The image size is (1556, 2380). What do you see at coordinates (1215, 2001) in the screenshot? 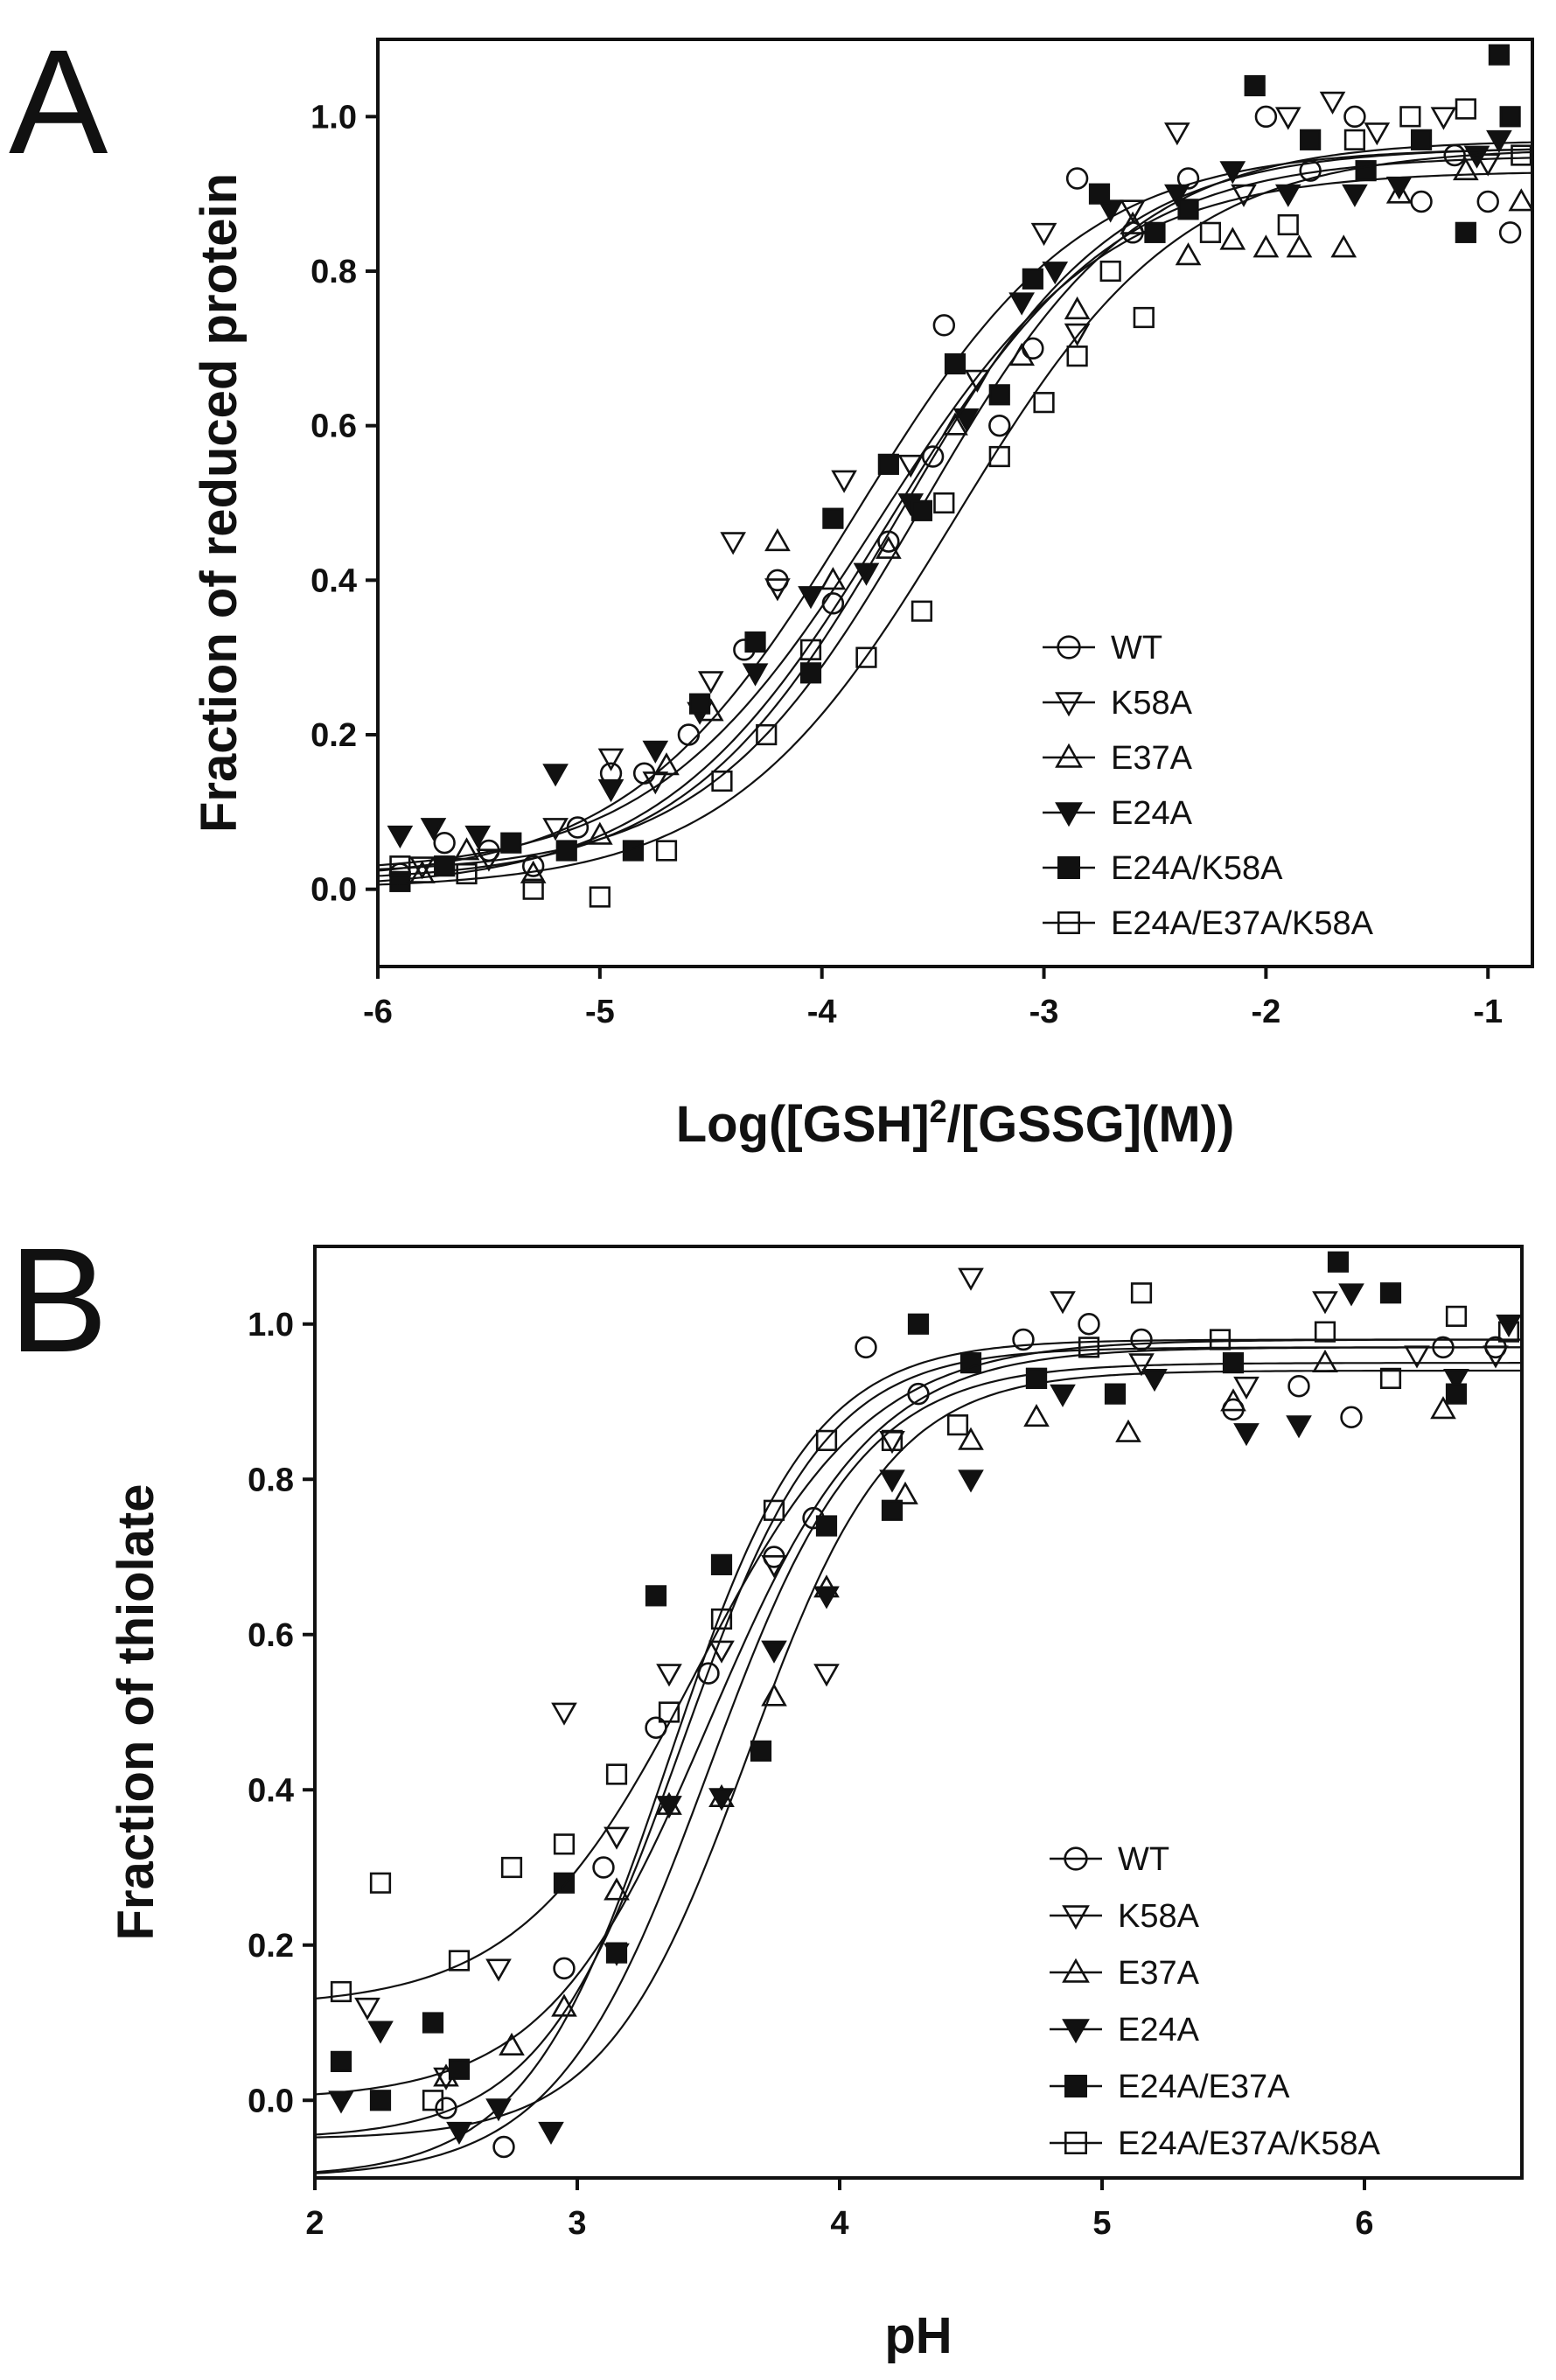
I see `legend-b: WT K58A E37A E24A E24A/E37A E24A/E37A/K58A` at bounding box center [1215, 2001].